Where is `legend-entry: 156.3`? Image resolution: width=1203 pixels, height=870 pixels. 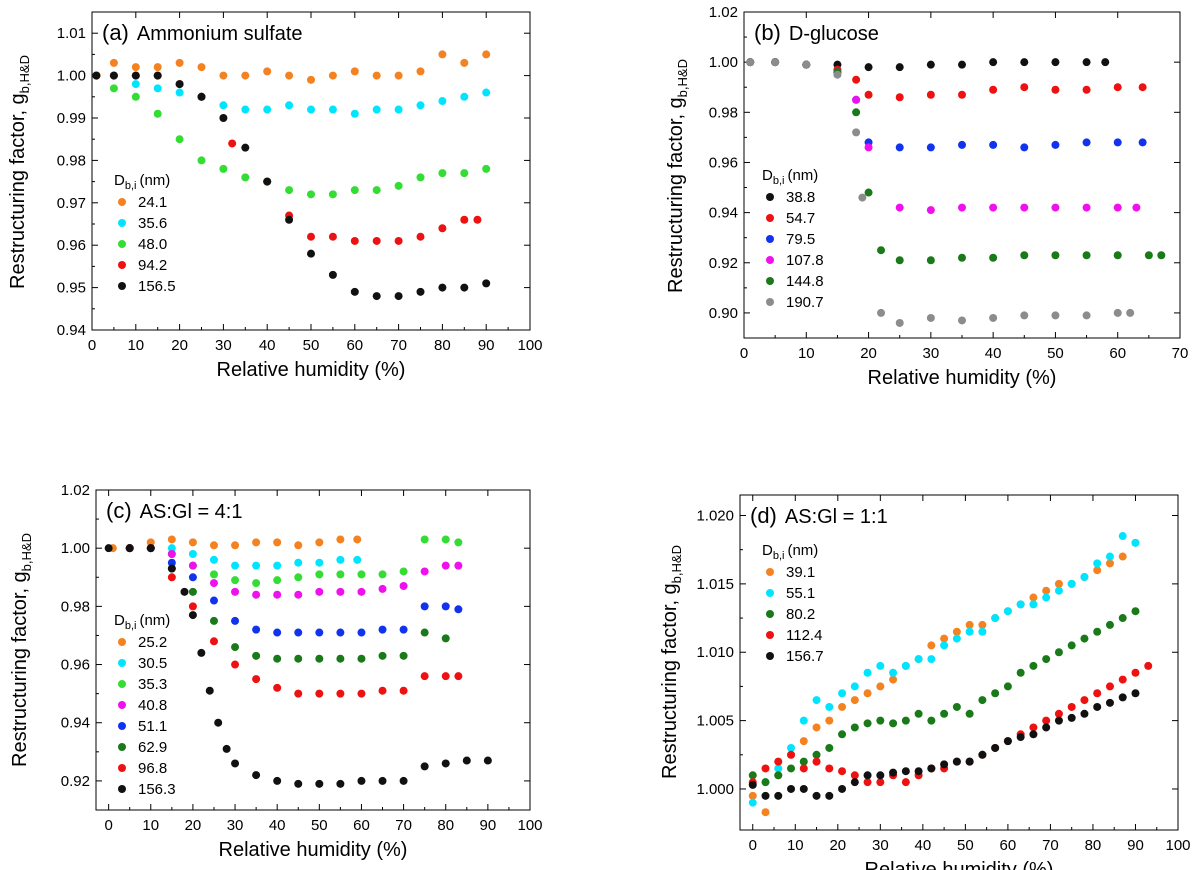 legend-entry: 156.3 is located at coordinates (157, 789).